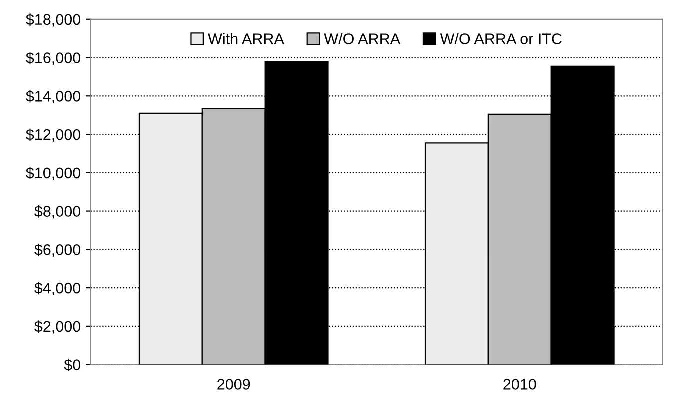 This screenshot has width=673, height=404. What do you see at coordinates (57, 212) in the screenshot?
I see `y-tick-label: $8,000` at bounding box center [57, 212].